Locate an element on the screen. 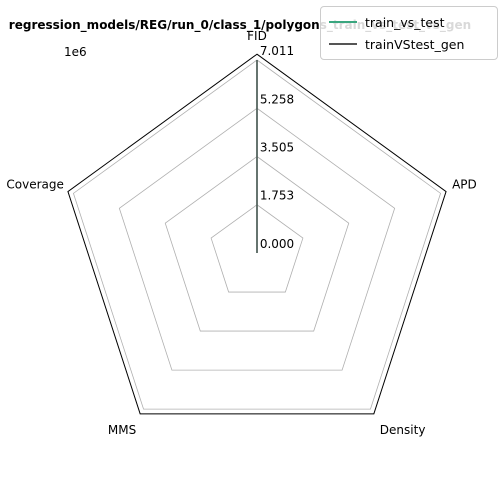 The image size is (500, 500). legend-item-train-vs-test: train_vs_test is located at coordinates (387, 22).